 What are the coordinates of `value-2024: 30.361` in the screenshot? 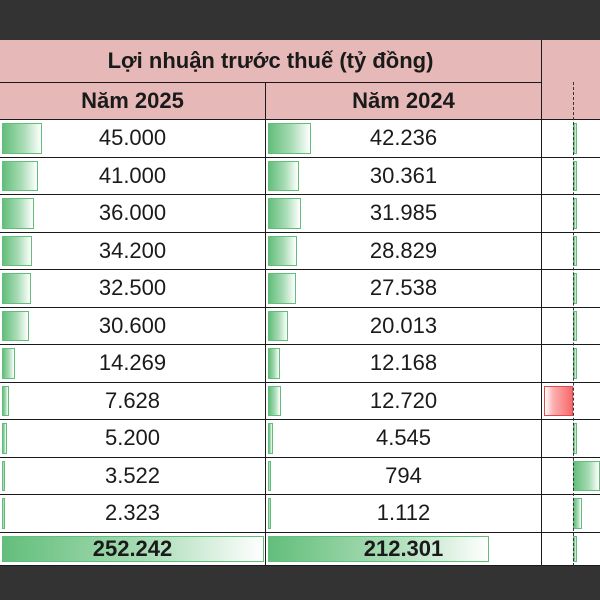 It's located at (403, 175).